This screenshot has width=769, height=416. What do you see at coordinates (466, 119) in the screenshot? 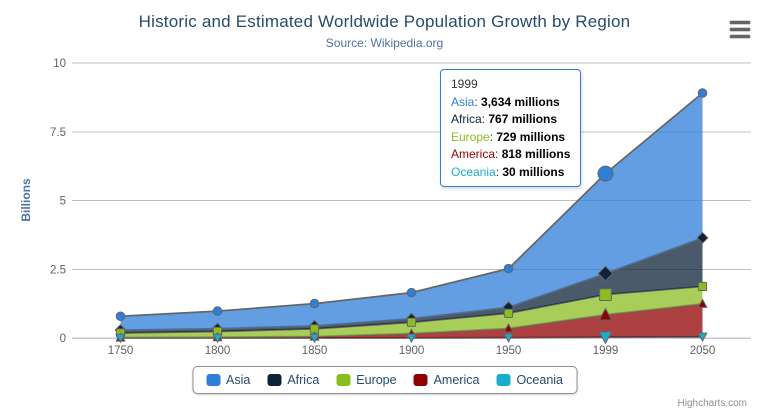
I see `tooltip-series-name: Africa` at bounding box center [466, 119].